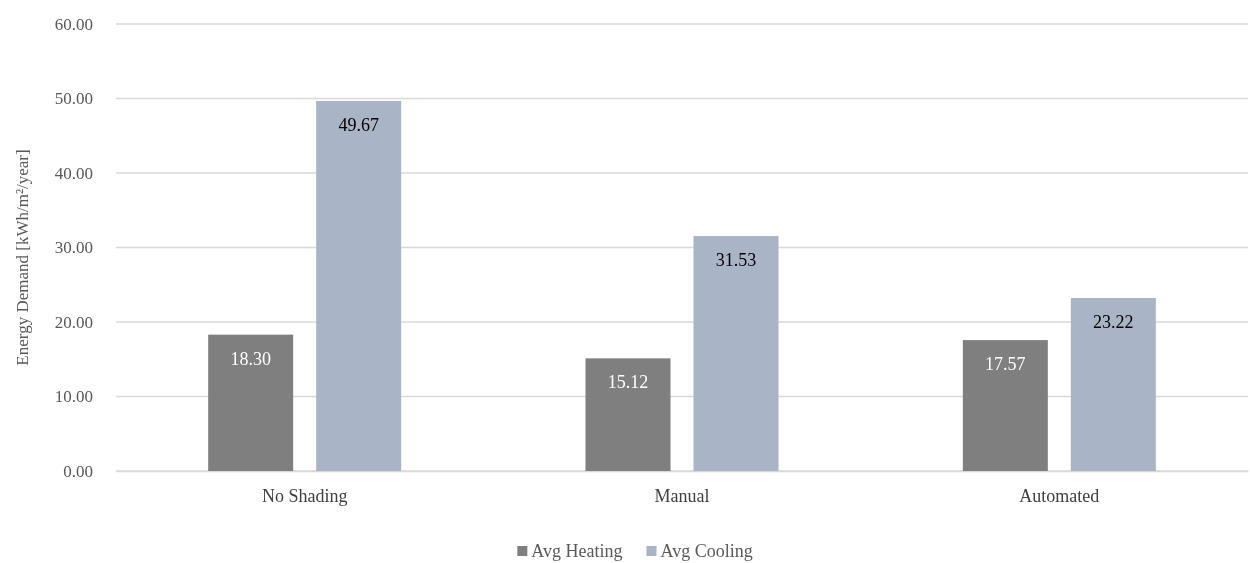  Describe the element at coordinates (1113, 322) in the screenshot. I see `data-label: 23.22` at that location.